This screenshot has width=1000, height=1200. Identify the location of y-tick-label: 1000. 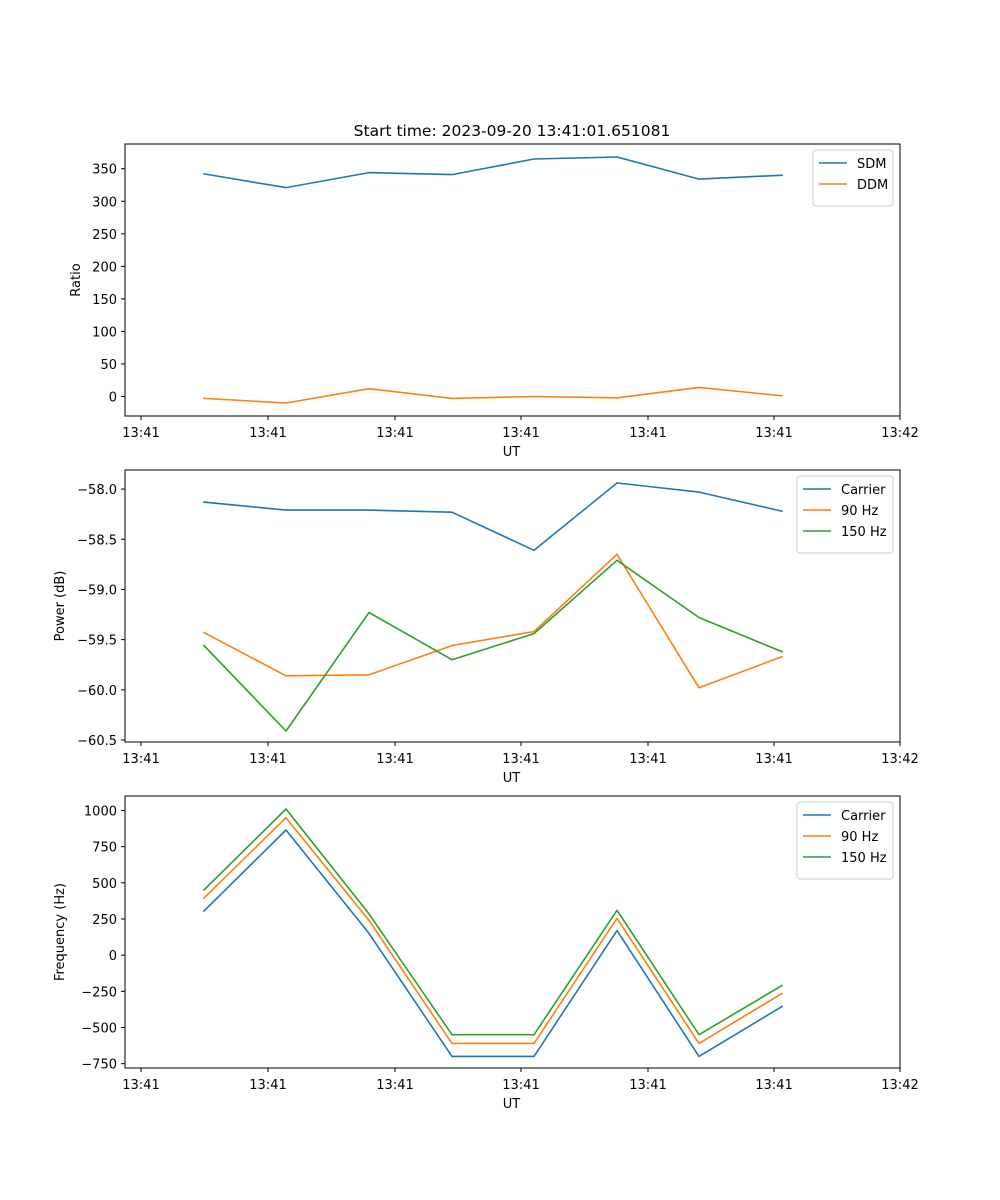
(100, 811).